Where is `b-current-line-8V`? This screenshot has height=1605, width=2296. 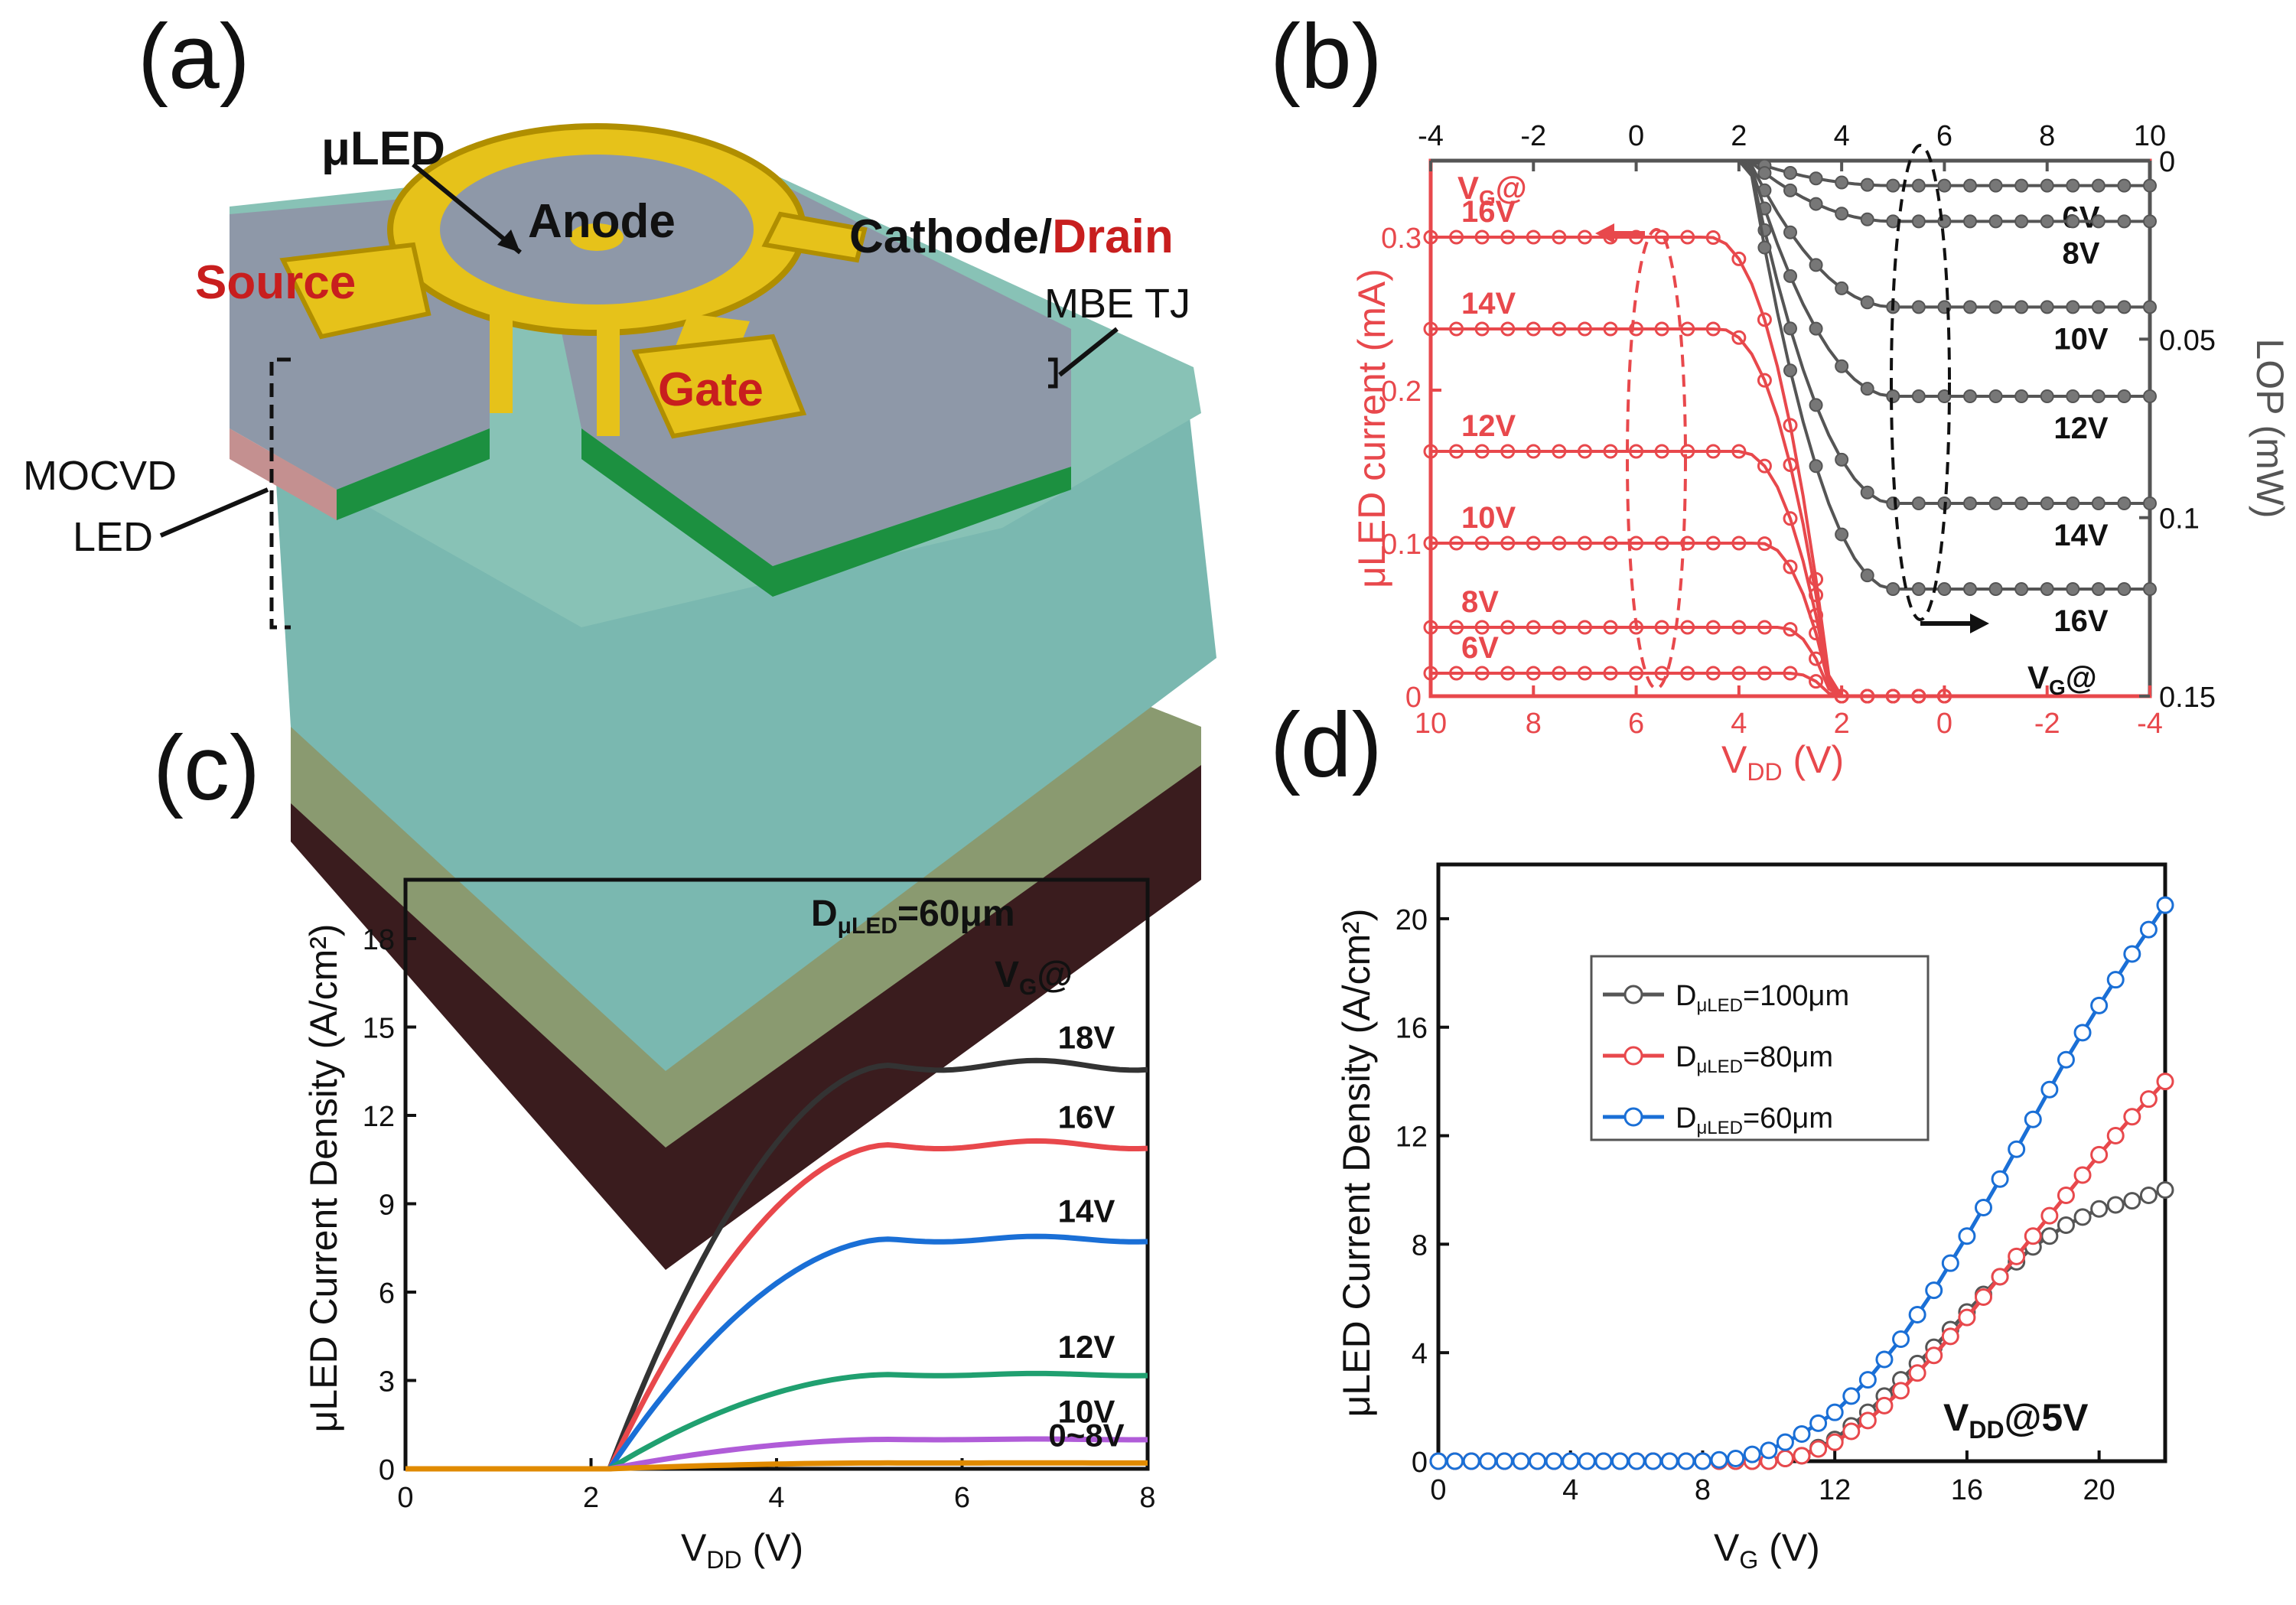 b-current-line-8V is located at coordinates (1688, 662).